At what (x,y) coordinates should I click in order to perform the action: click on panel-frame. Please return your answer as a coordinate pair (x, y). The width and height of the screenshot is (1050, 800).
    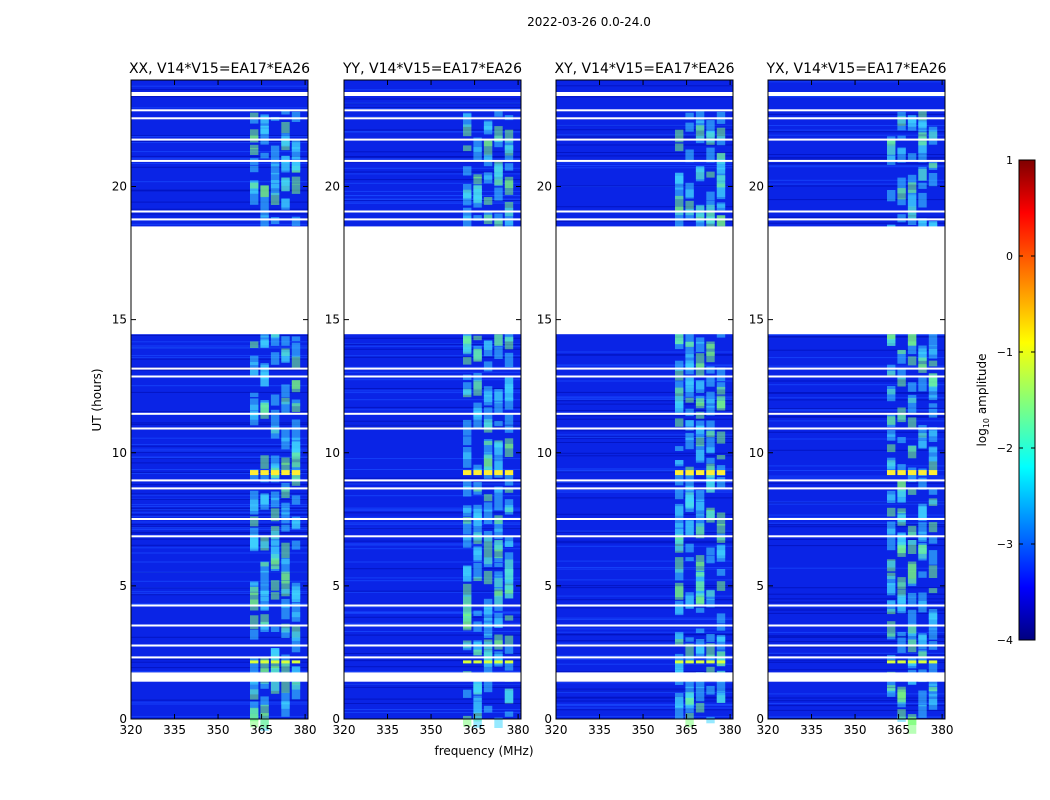
    Looking at the image, I should click on (856, 399).